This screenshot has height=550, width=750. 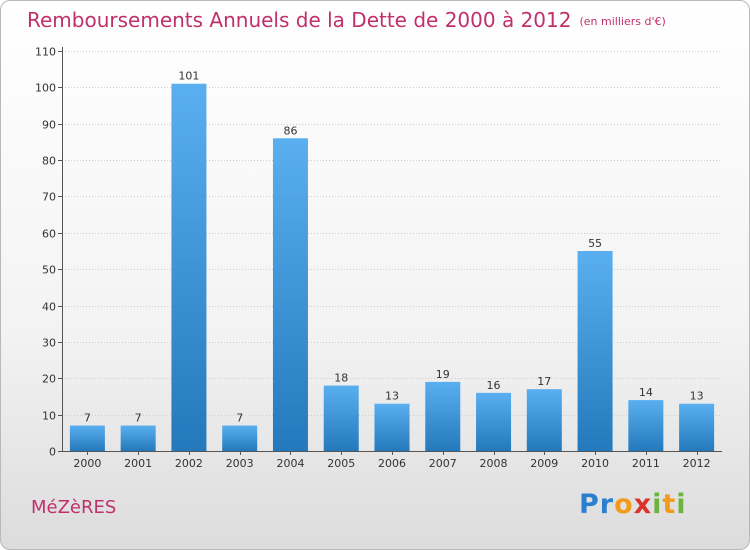 I want to click on x-tick-label: 2006, so click(x=392, y=463).